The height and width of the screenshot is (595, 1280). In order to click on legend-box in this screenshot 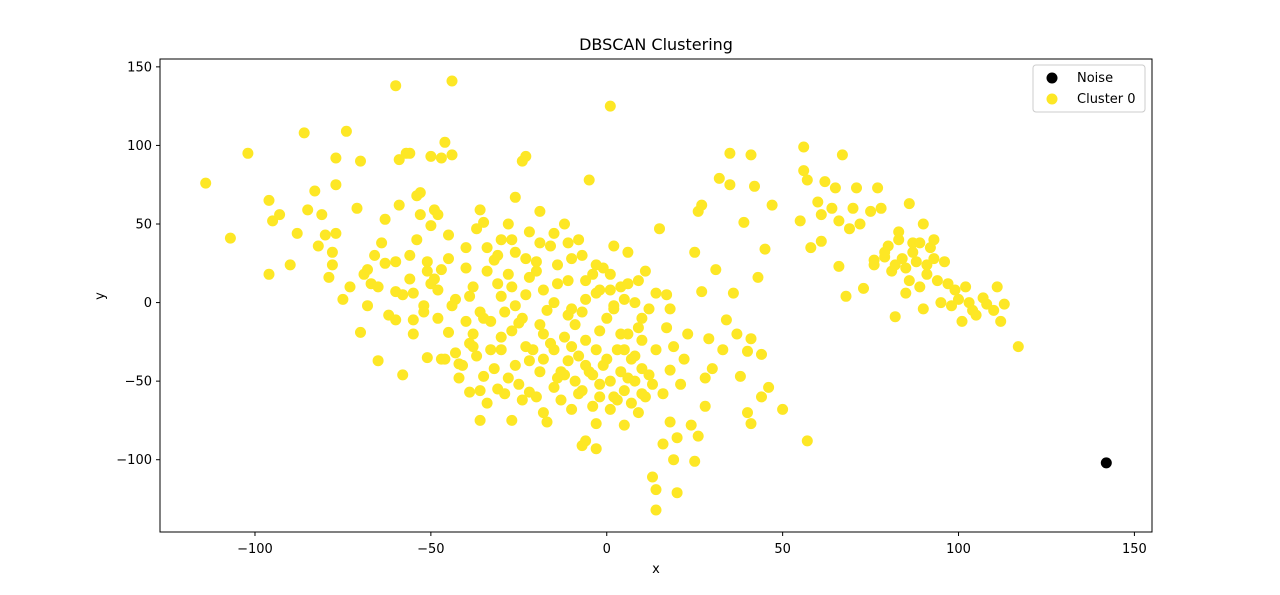, I will do `click(1089, 88)`.